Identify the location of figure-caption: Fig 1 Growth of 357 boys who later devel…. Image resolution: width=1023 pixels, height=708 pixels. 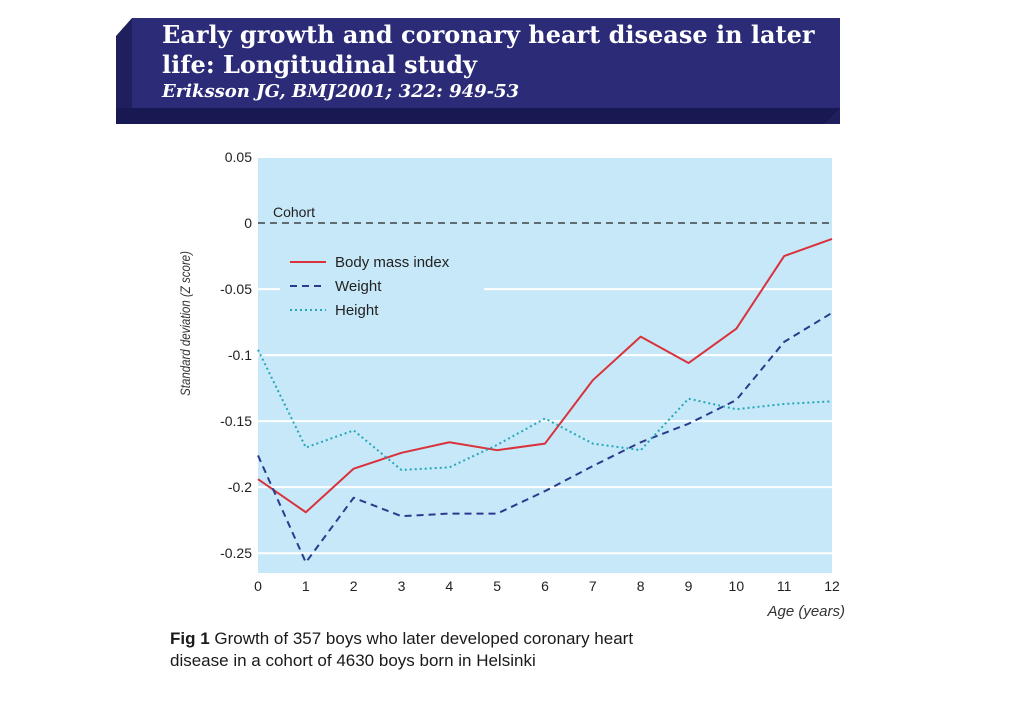
(490, 650).